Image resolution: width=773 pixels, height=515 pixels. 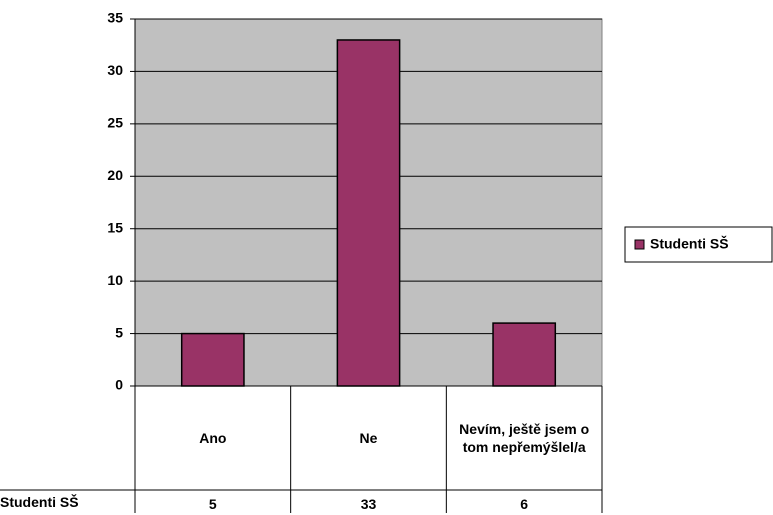 What do you see at coordinates (119, 332) in the screenshot?
I see `y-tick-label: 5` at bounding box center [119, 332].